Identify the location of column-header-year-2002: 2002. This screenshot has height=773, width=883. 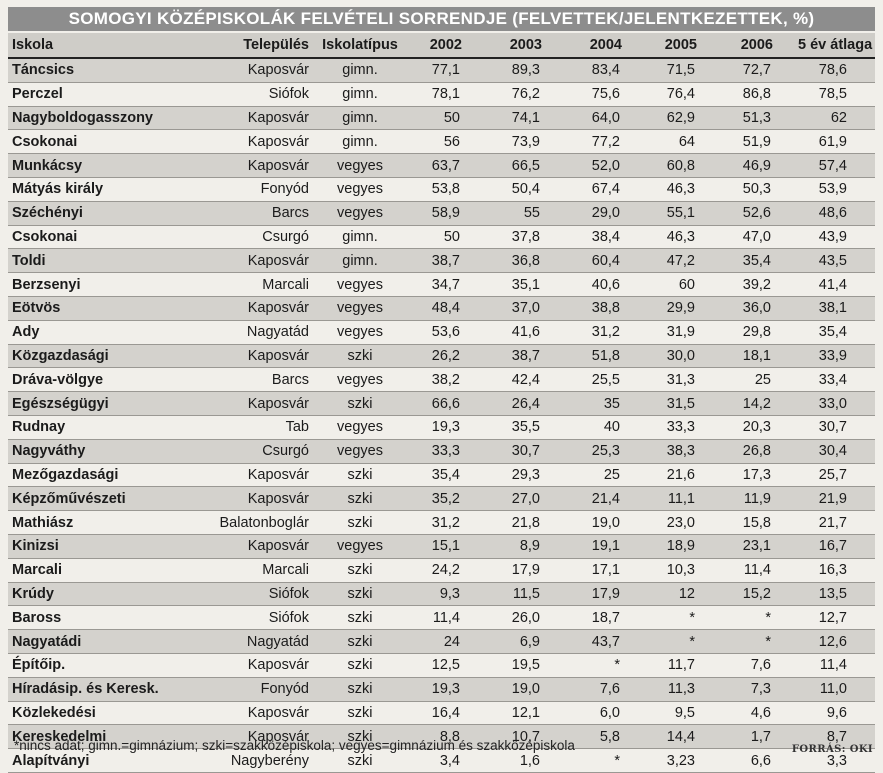
(446, 46).